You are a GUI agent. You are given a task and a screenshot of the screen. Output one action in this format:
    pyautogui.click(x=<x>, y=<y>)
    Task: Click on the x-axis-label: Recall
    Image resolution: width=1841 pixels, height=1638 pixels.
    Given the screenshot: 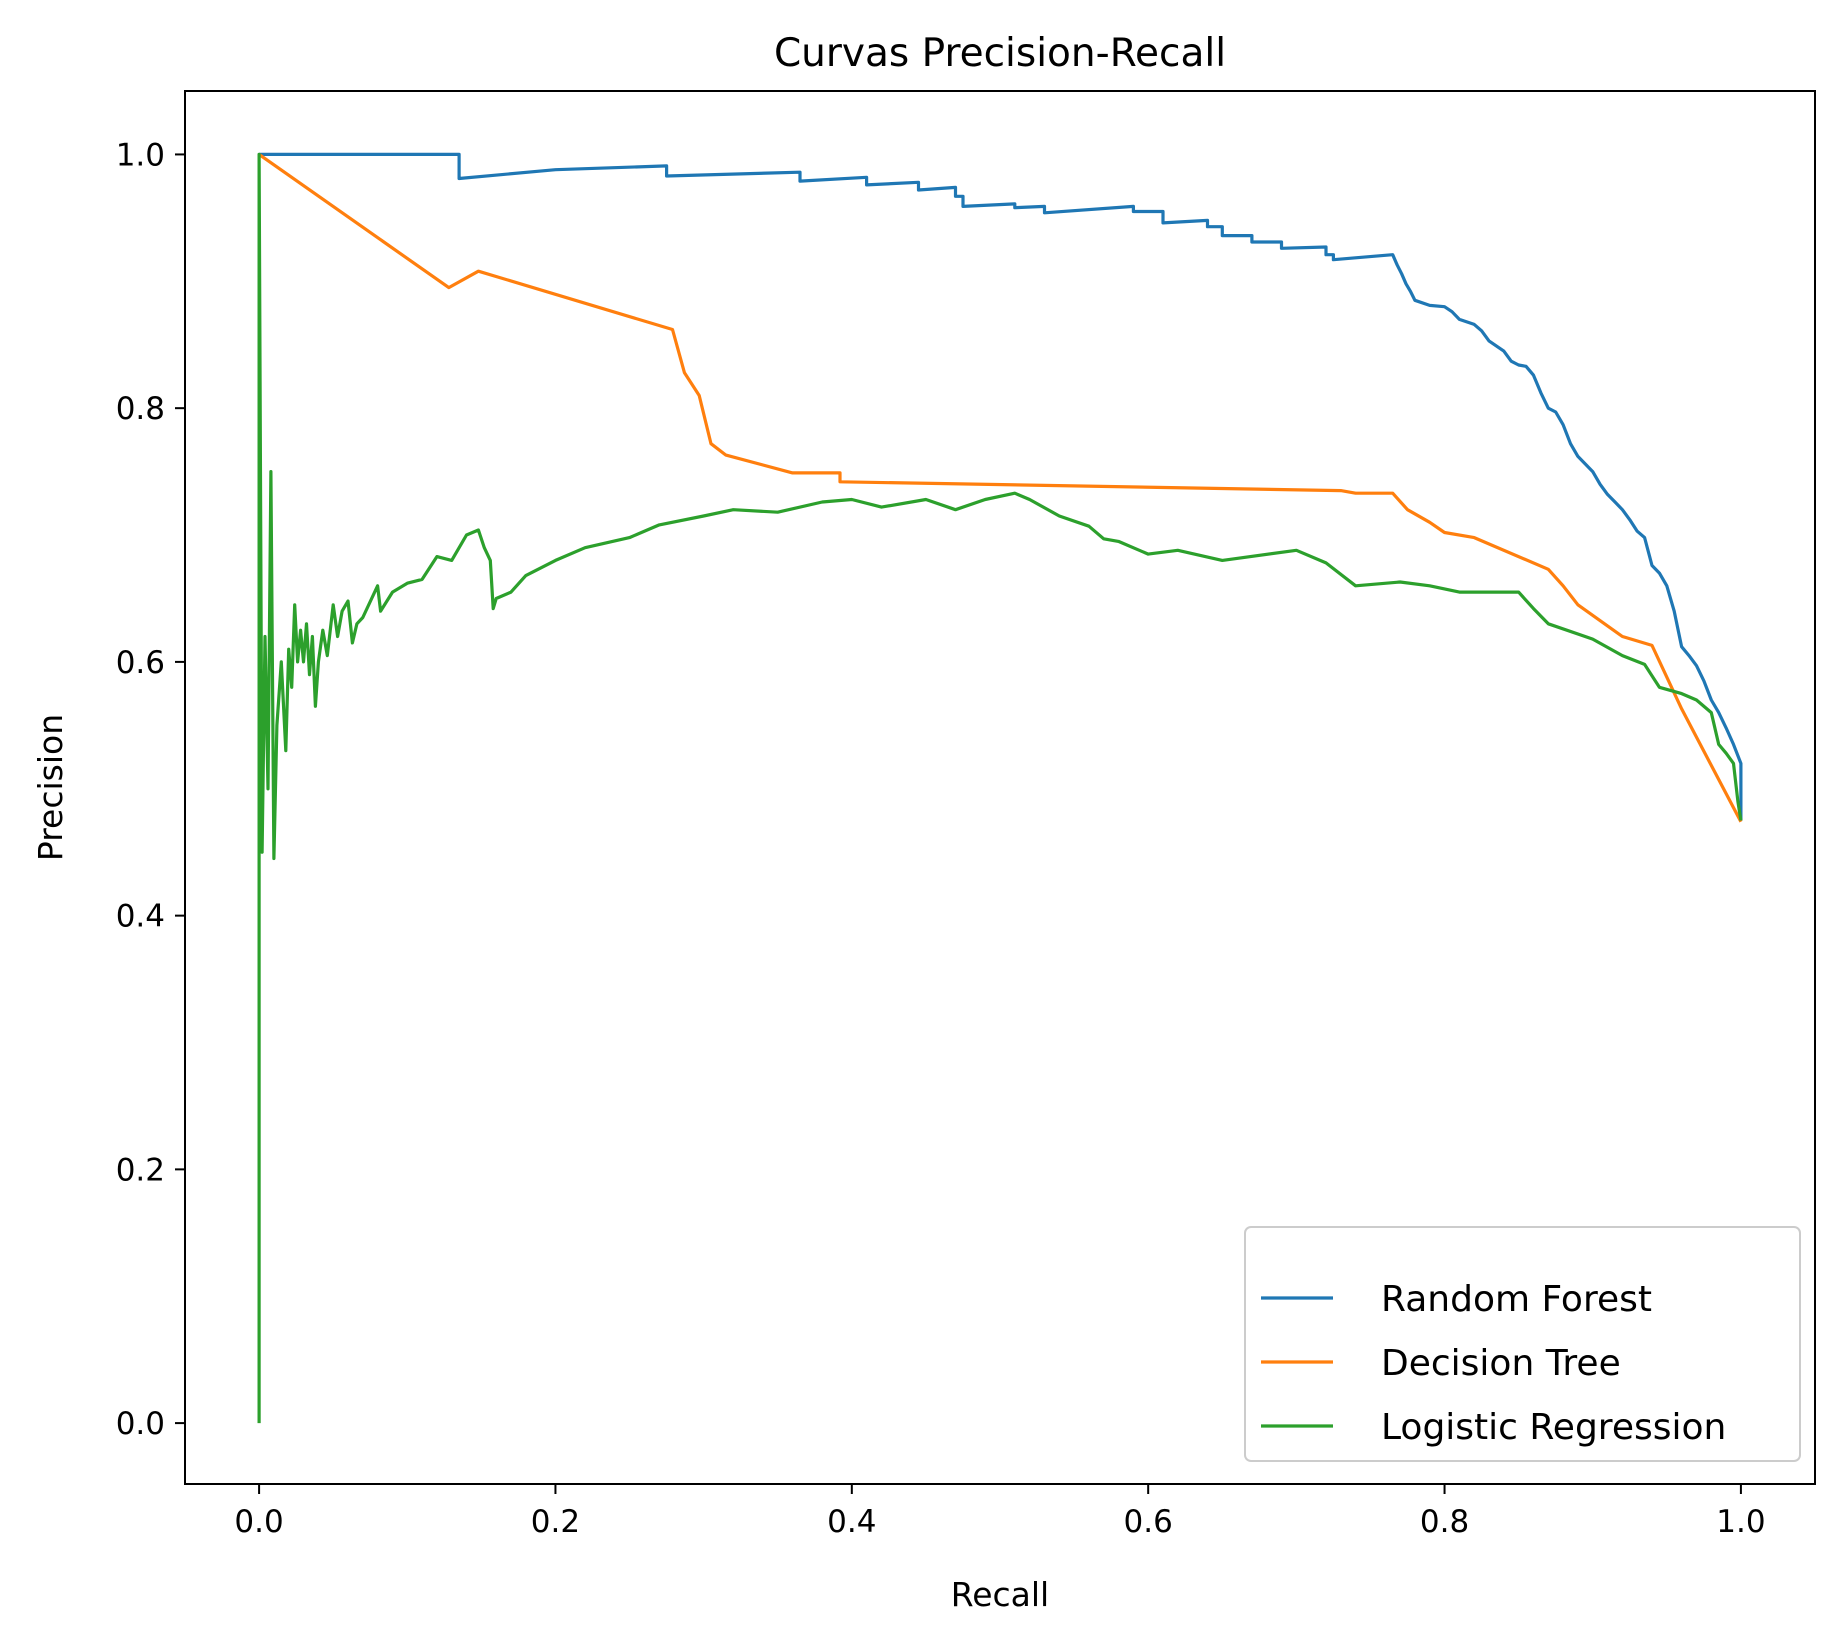 What is the action you would take?
    pyautogui.click(x=1000, y=1594)
    